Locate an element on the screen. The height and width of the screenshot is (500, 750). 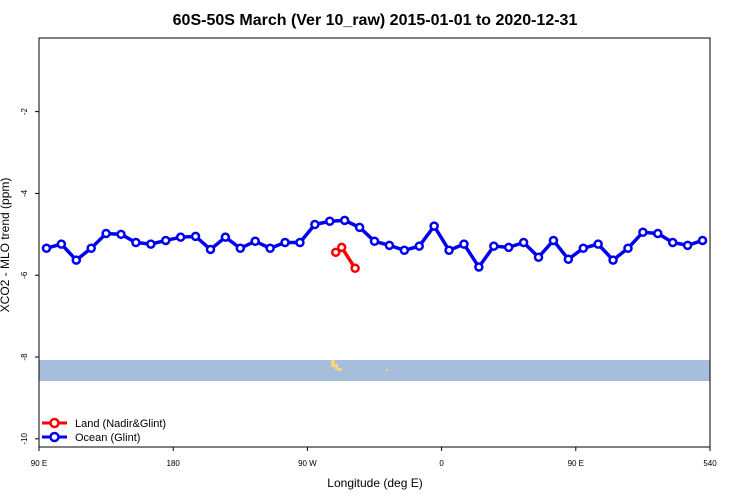
y-tick-label: -6 is located at coordinates (24, 275).